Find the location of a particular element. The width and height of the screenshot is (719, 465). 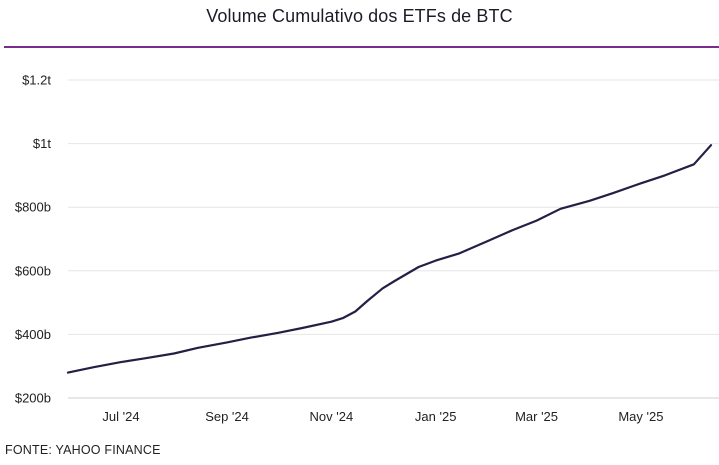

source-note: FONTE: YAHOO FINANCE is located at coordinates (83, 450).